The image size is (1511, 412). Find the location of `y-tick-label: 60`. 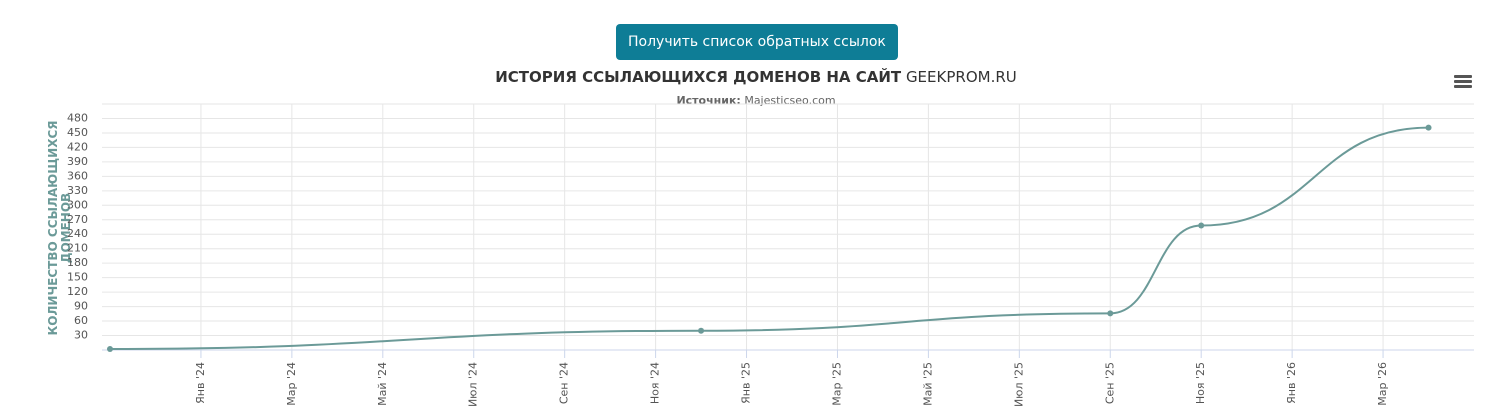

y-tick-label: 60 is located at coordinates (81, 320).